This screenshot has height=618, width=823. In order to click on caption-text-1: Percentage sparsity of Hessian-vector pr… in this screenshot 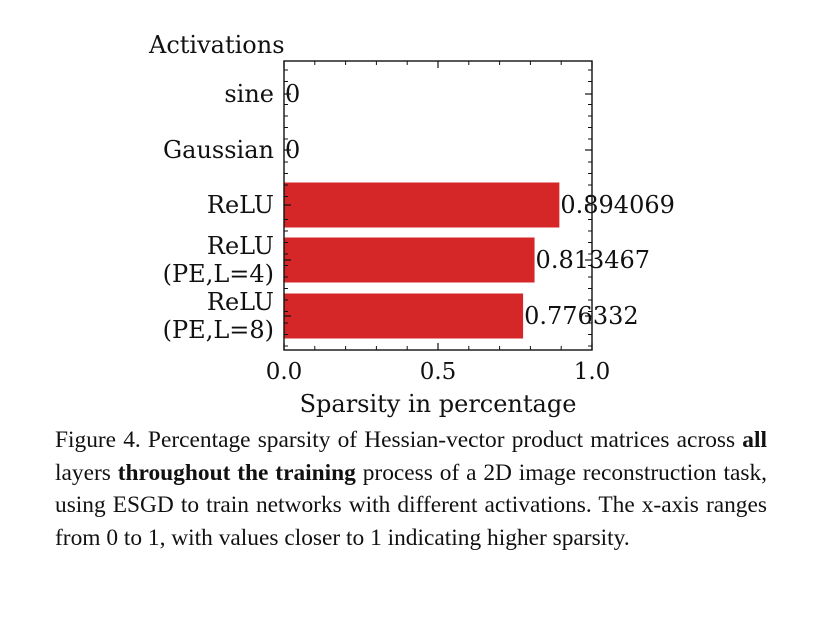, I will do `click(441, 440)`.